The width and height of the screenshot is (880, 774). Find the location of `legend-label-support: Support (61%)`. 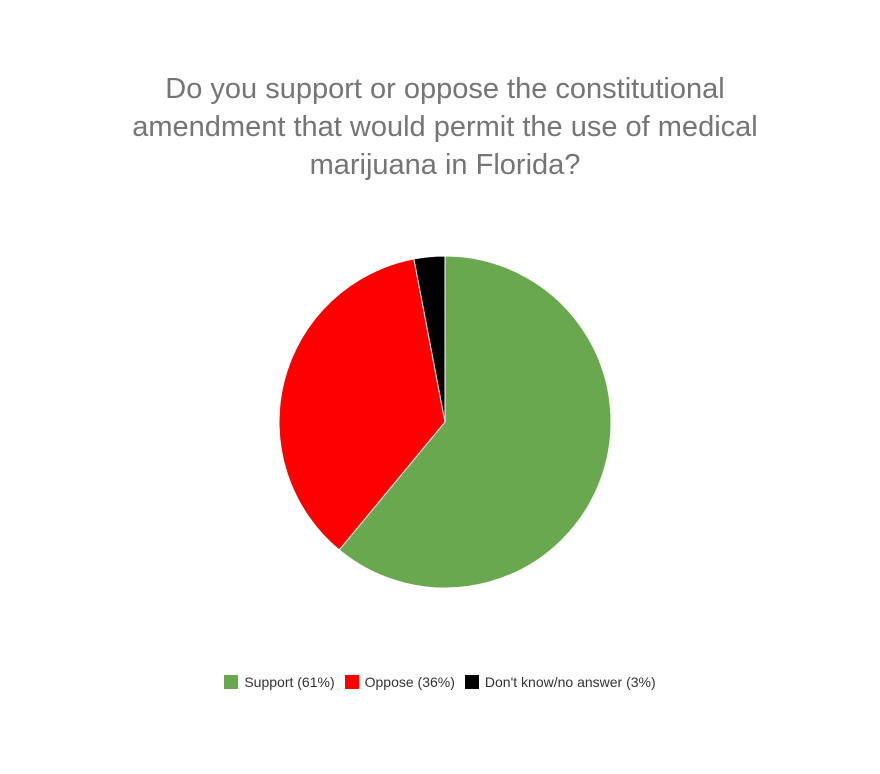

legend-label-support: Support (61%) is located at coordinates (289, 682).